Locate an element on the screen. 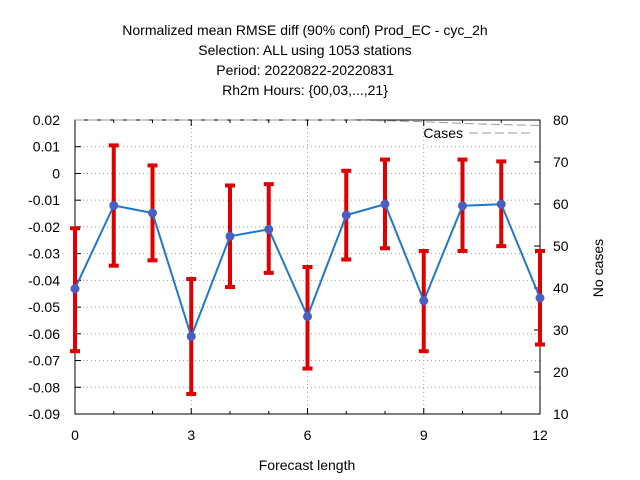  y-tick-label-6: -0.04 is located at coordinates (44, 280).